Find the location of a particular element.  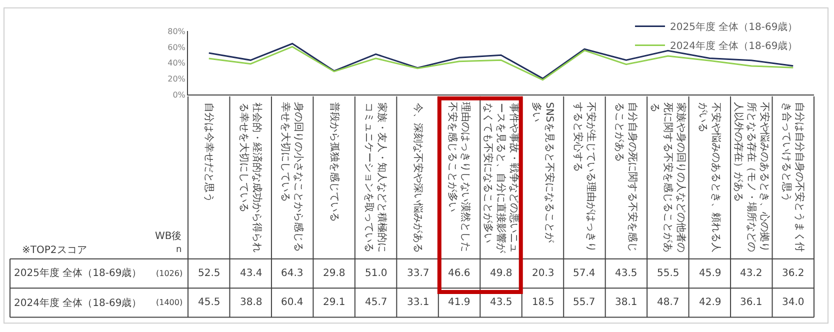

x-tick-label: 家族・友人・知人などと積極的にコミュニケーションを取っている is located at coordinates (375, 177).